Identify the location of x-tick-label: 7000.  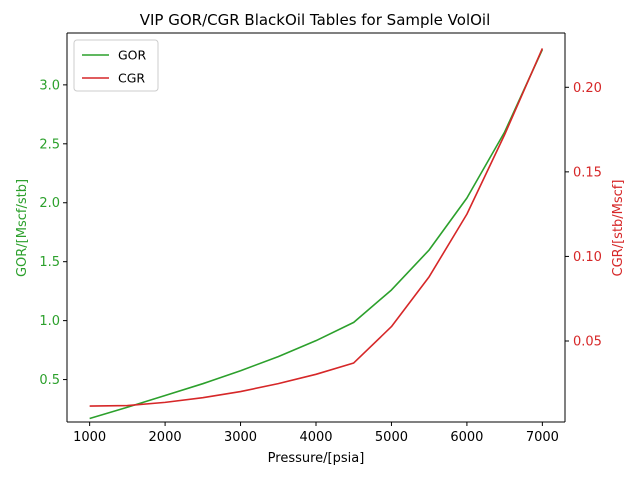
(542, 437).